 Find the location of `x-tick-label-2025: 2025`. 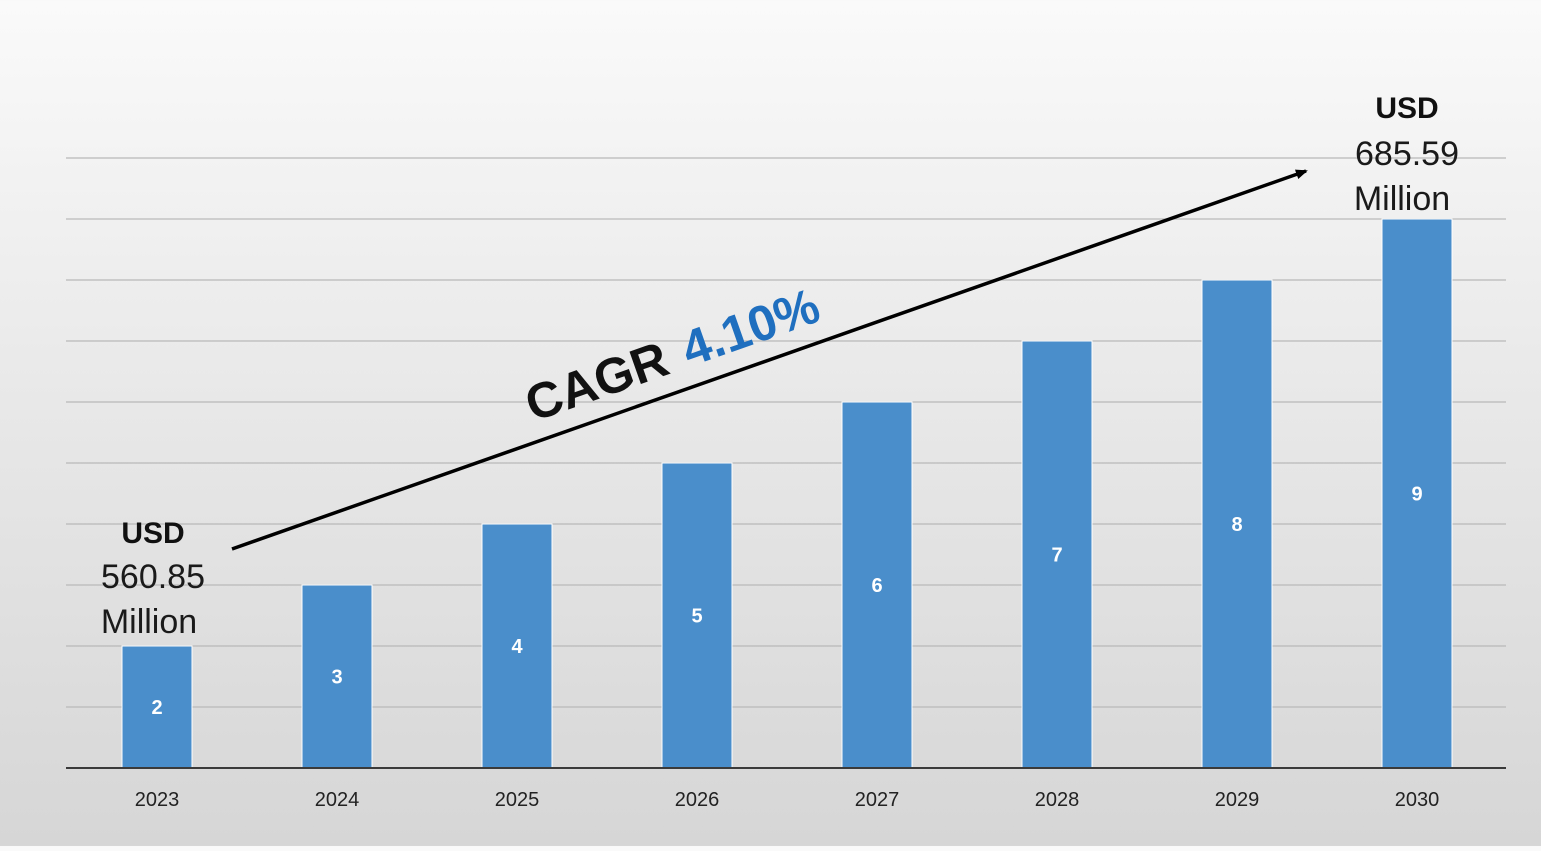

x-tick-label-2025: 2025 is located at coordinates (517, 800).